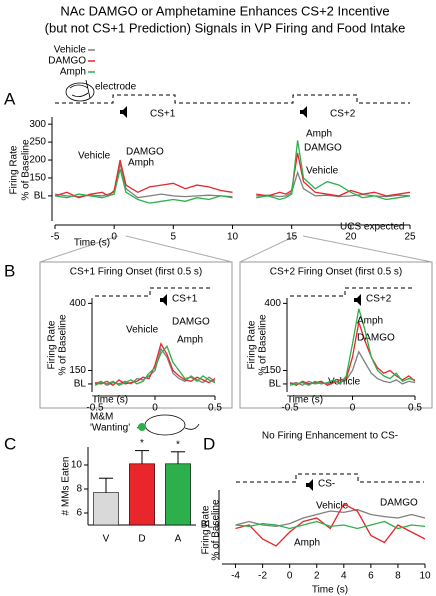 The width and height of the screenshot is (436, 596). What do you see at coordinates (174, 237) in the screenshot?
I see `x-tick-label: 5` at bounding box center [174, 237].